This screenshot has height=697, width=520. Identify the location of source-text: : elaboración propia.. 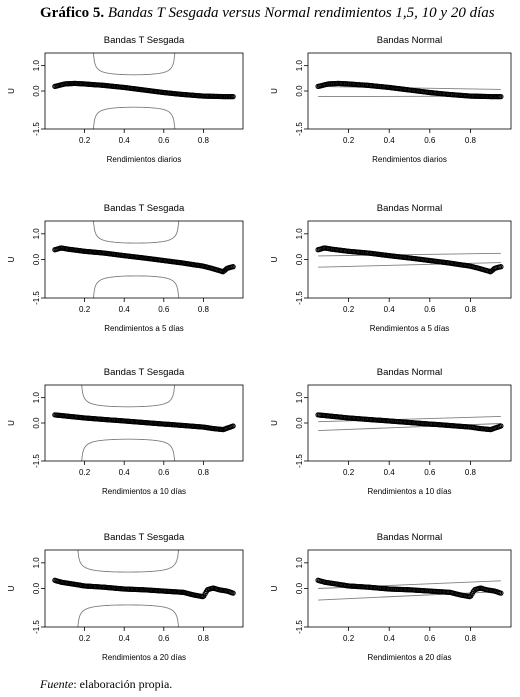
(123, 684).